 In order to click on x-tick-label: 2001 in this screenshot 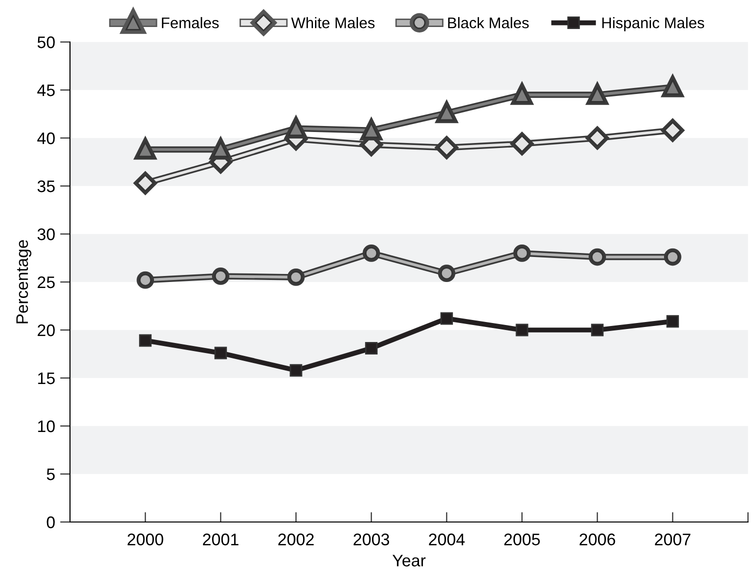, I will do `click(220, 540)`.